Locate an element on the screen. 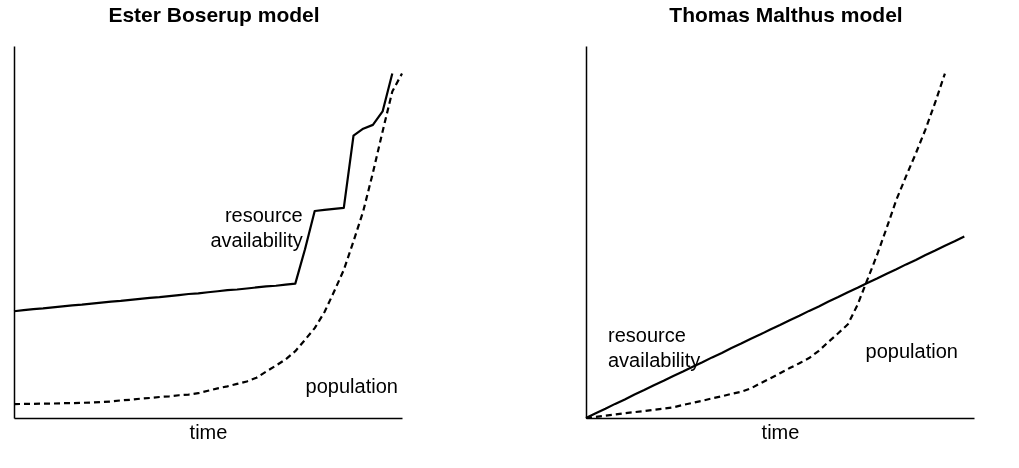  chart-title: Ester Boserup model is located at coordinates (214, 14).